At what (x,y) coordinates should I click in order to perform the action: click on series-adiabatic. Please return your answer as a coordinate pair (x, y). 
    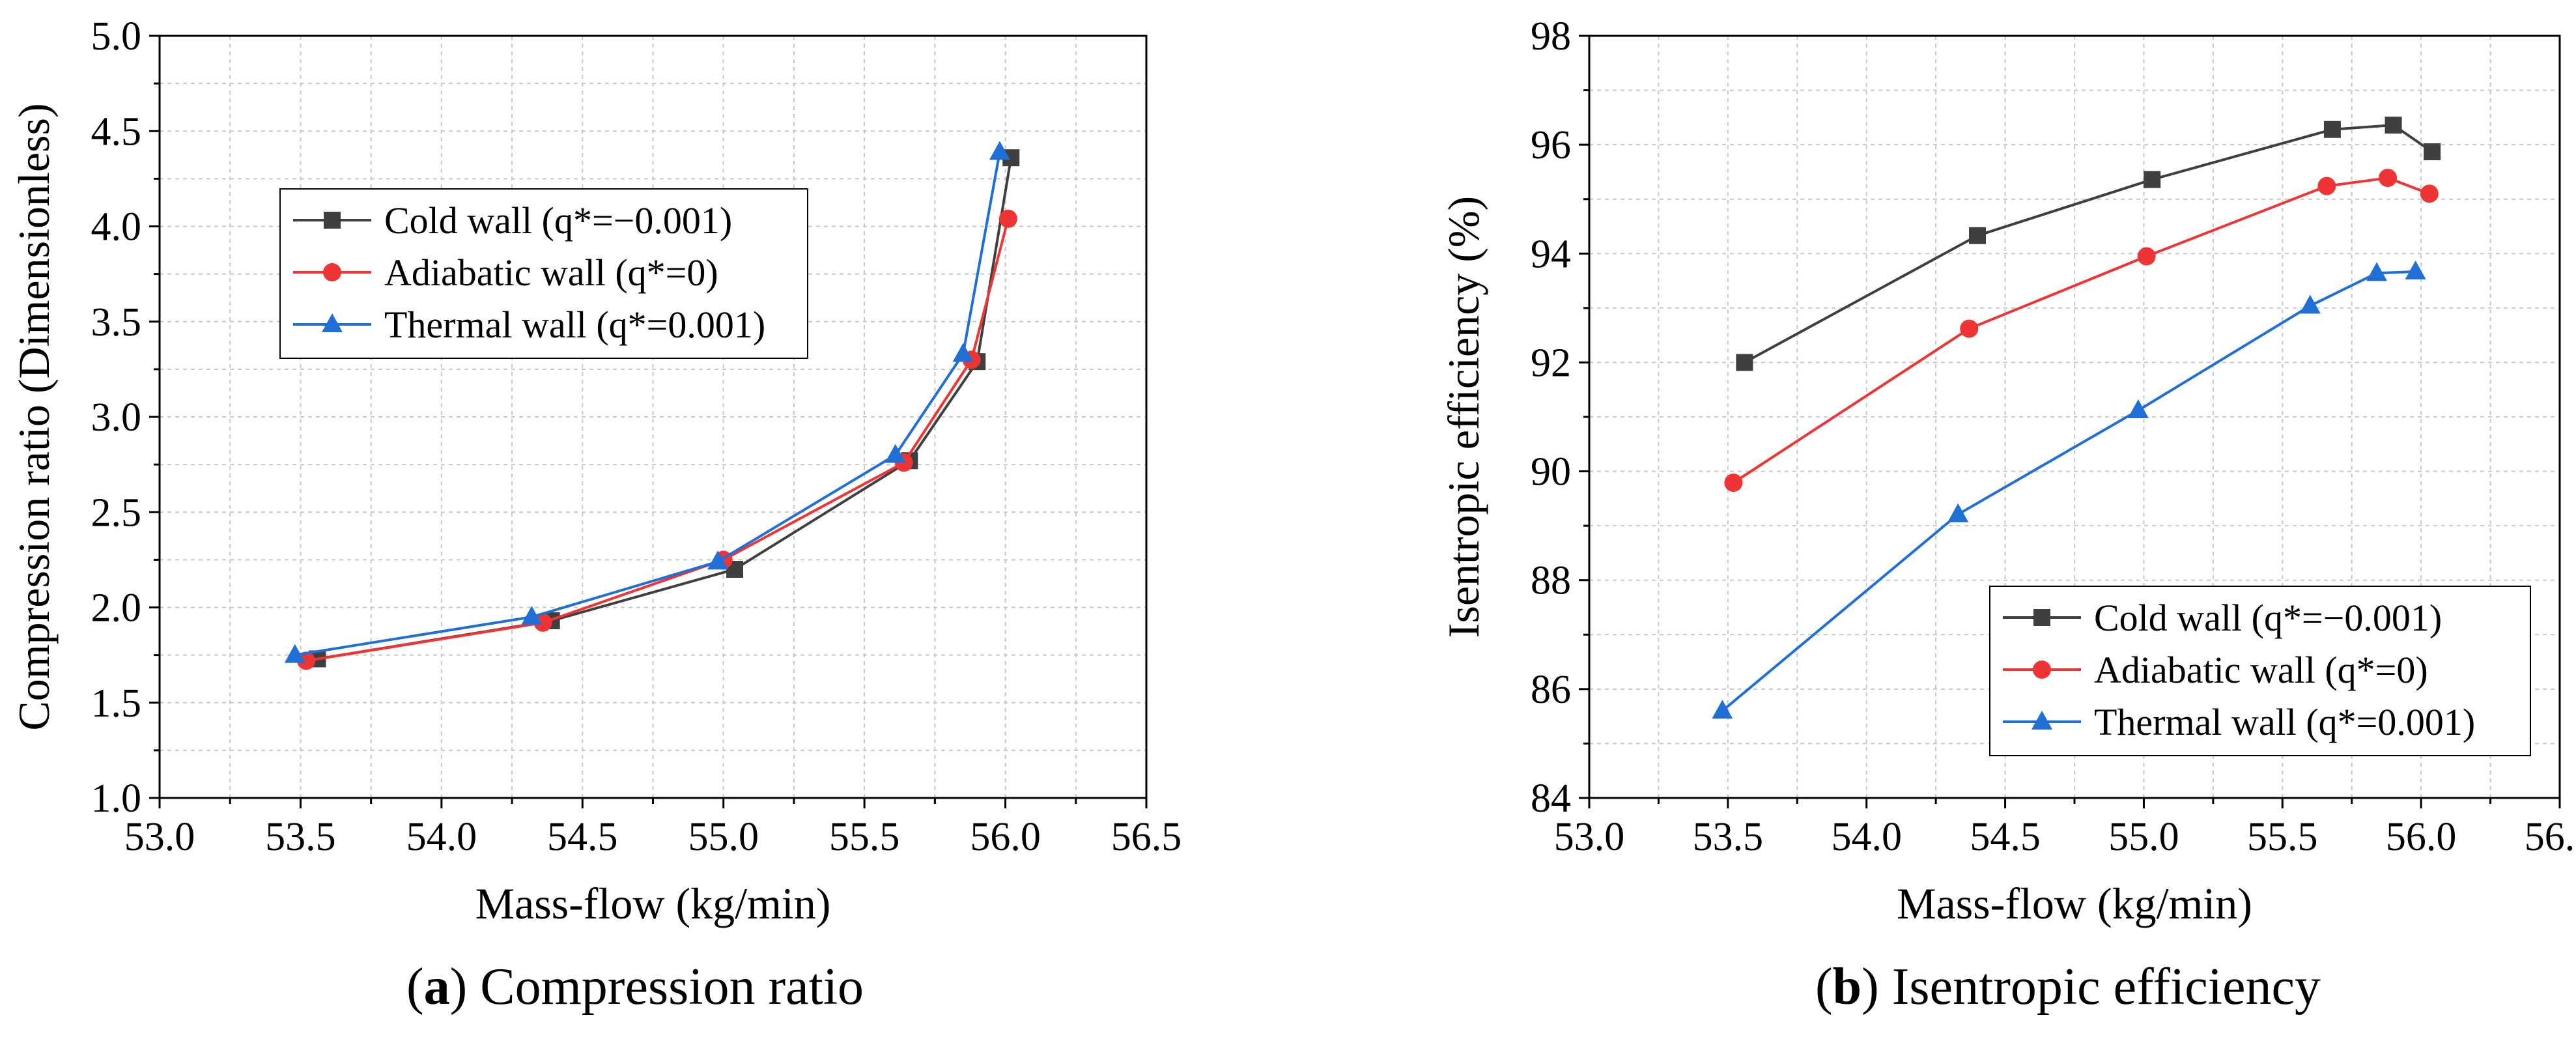
    Looking at the image, I should click on (2081, 330).